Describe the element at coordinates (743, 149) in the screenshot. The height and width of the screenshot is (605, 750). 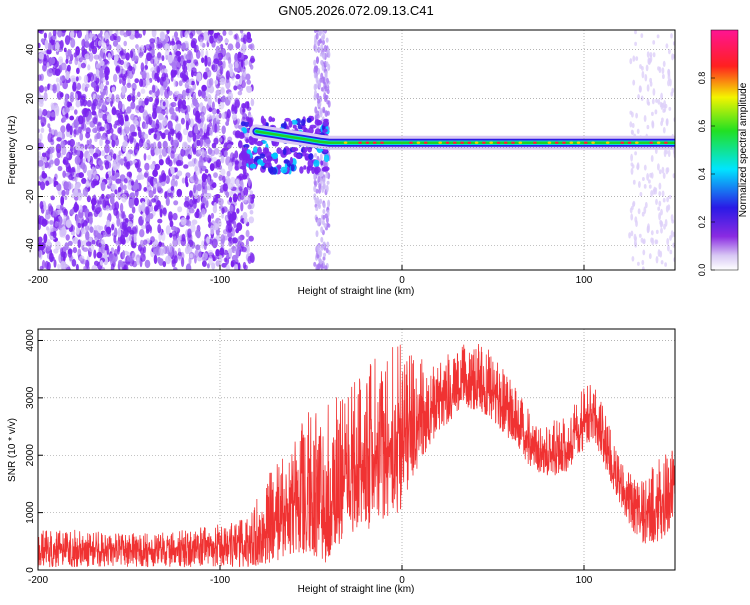
I see `colorbar-label: Normalized spectral amplitude` at that location.